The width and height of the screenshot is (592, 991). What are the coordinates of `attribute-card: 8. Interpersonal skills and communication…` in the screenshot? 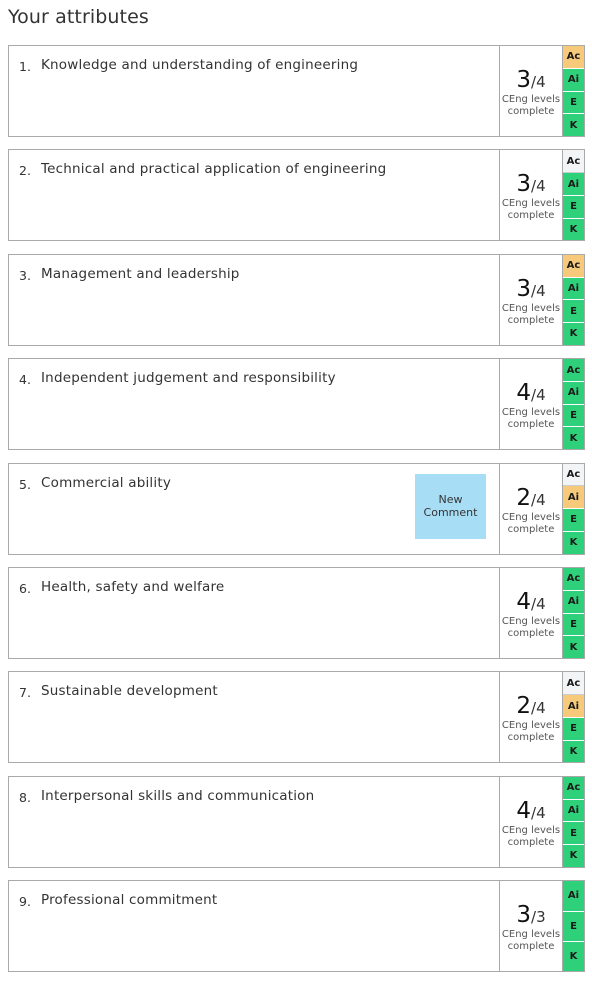 It's located at (296, 821).